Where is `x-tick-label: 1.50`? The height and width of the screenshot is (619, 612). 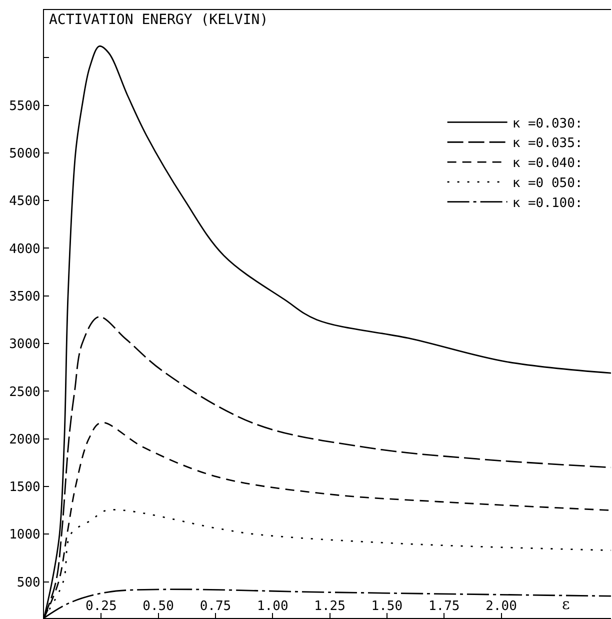 x-tick-label: 1.50 is located at coordinates (387, 606).